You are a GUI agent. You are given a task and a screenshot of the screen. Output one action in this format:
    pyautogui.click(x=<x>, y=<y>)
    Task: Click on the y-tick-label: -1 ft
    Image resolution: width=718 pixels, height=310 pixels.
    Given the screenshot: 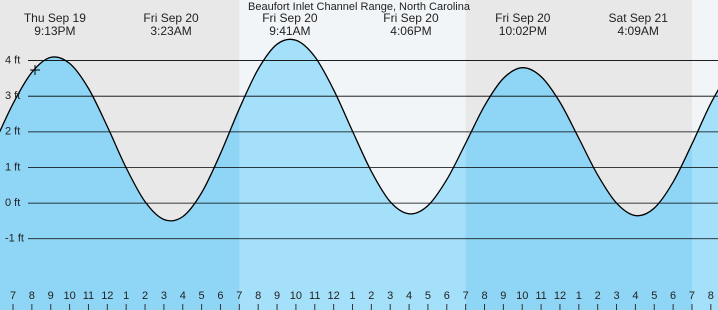 What is the action you would take?
    pyautogui.click(x=14, y=239)
    